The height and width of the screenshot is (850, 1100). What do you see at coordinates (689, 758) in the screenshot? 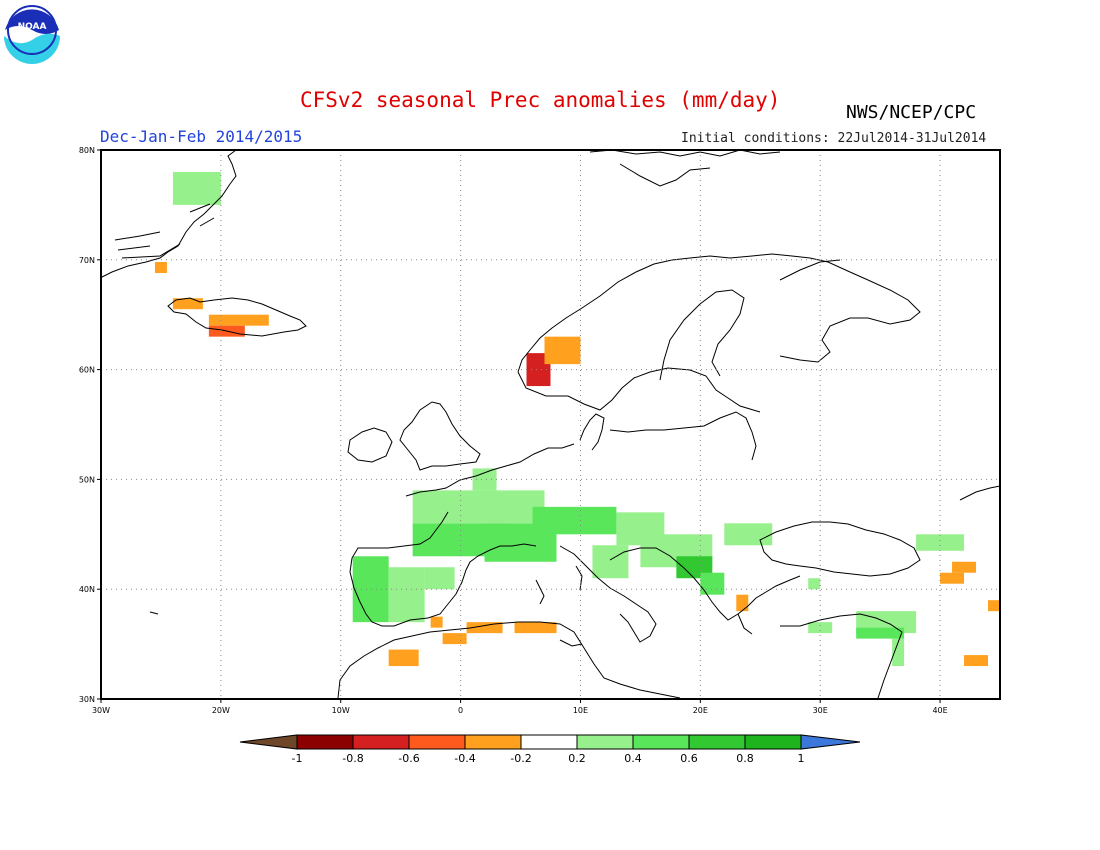
I see `colorbar-label: 0.6` at bounding box center [689, 758].